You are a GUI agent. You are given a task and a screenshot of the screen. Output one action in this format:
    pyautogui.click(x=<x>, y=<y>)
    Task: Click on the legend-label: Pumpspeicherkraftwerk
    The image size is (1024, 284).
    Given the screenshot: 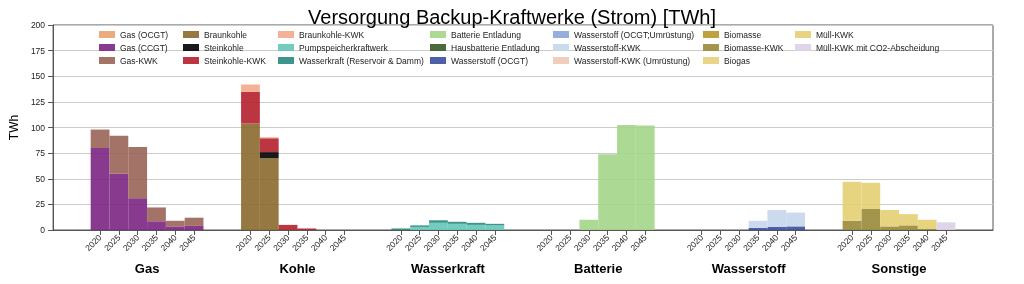 What is the action you would take?
    pyautogui.click(x=344, y=47)
    